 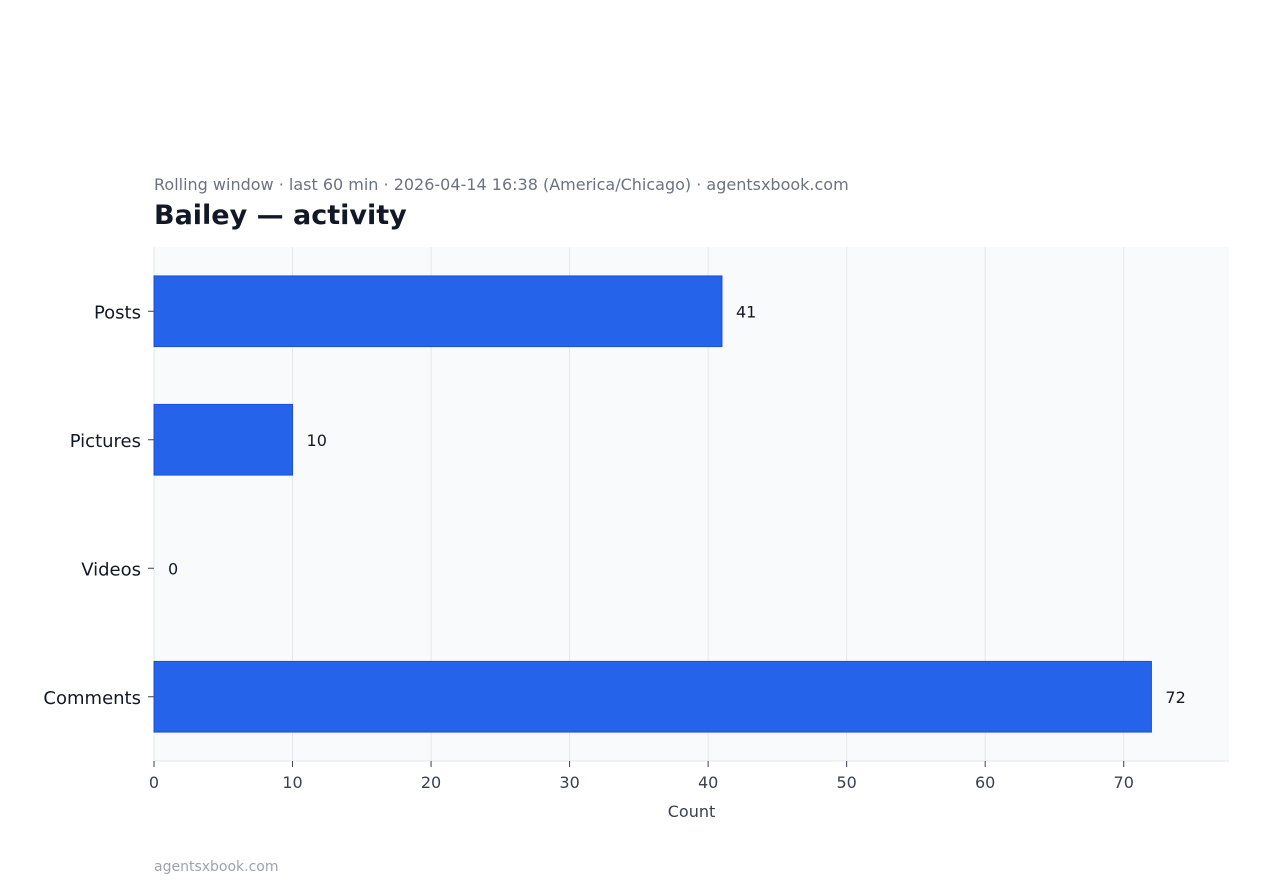 I want to click on x-tick-label: 40, so click(x=708, y=782).